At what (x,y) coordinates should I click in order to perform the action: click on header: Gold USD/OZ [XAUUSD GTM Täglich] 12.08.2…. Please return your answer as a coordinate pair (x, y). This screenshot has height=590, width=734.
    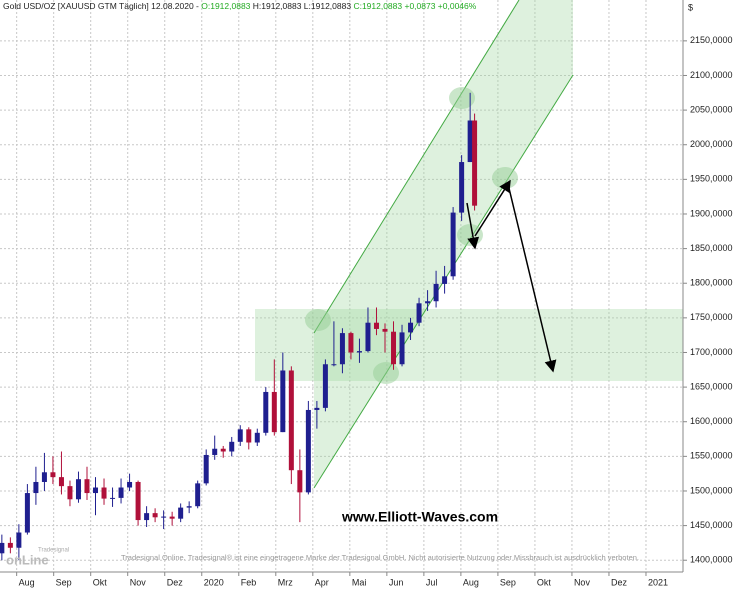
    Looking at the image, I should click on (240, 6).